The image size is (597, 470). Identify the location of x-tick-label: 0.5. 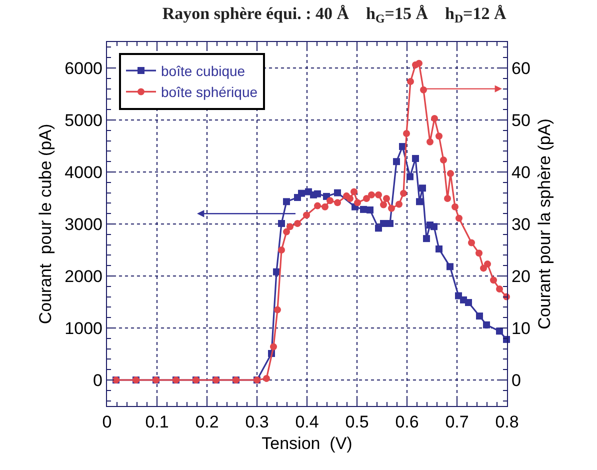
(357, 422).